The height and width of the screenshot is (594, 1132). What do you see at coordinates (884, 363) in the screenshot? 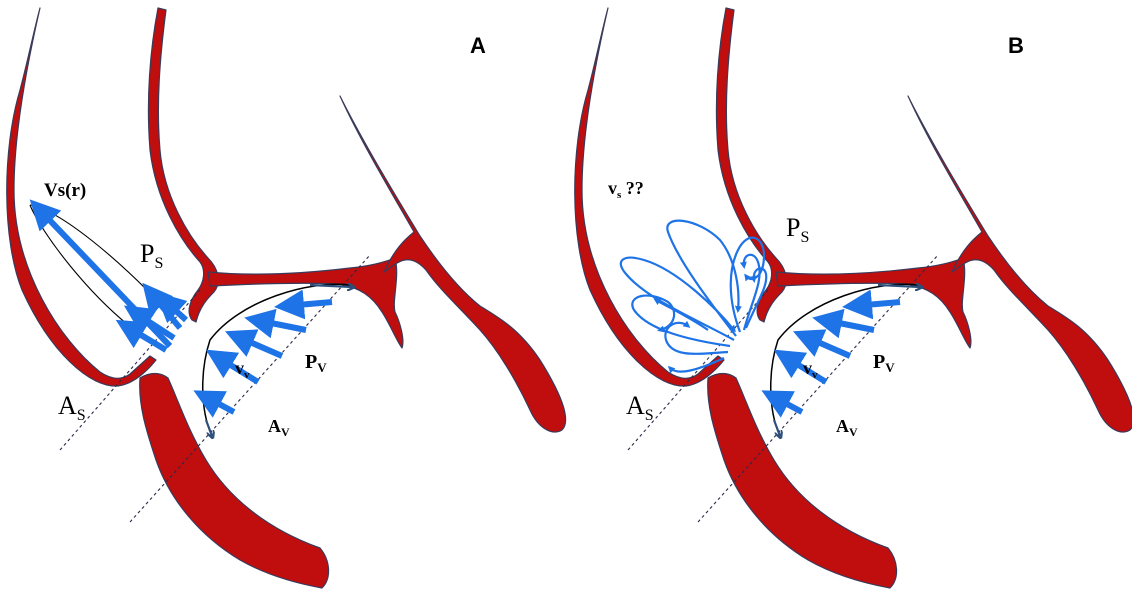
I see `panel-b-pv-label: PV` at bounding box center [884, 363].